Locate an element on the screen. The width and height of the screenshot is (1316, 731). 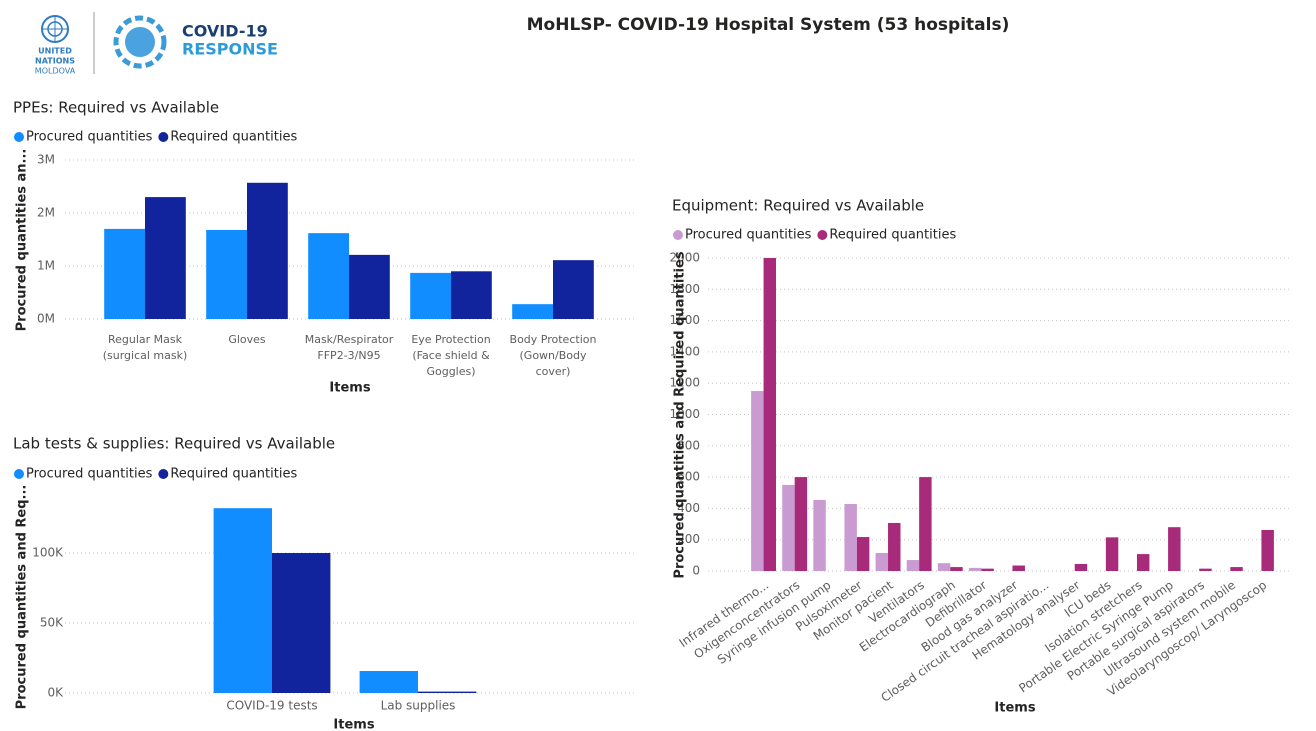
x-tick-label: Body Protection (Gown/Body cover) is located at coordinates (553, 355).